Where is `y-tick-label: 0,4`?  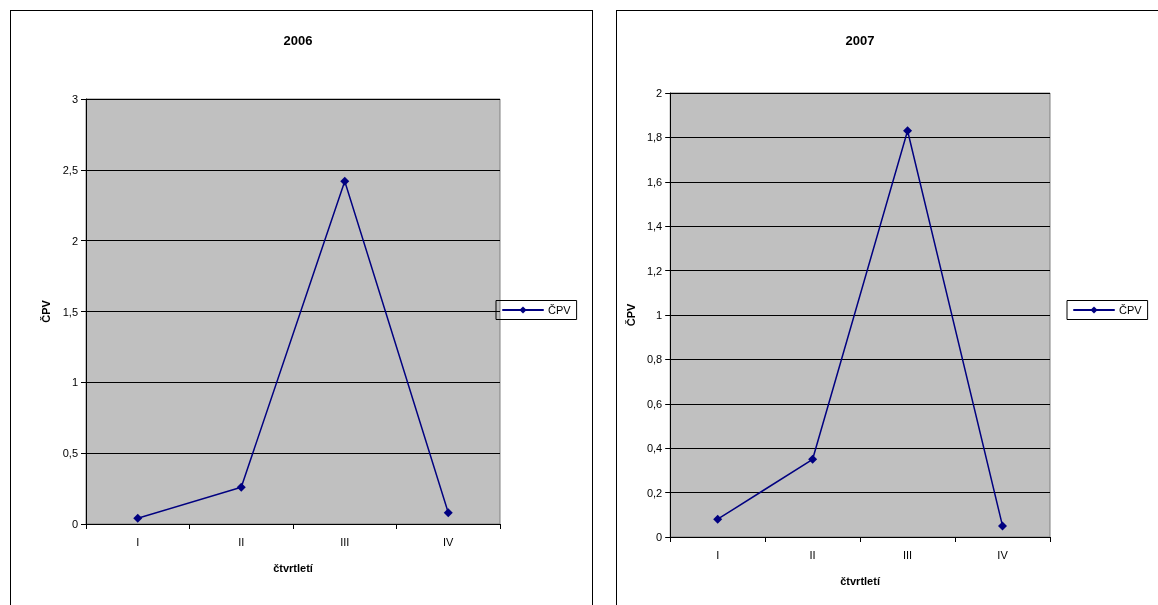
y-tick-label: 0,4 is located at coordinates (654, 448).